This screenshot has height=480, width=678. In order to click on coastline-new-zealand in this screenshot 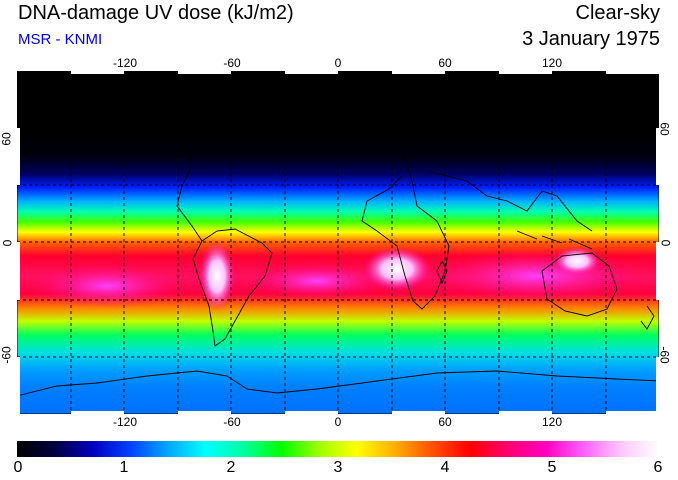, I will do `click(647, 317)`.